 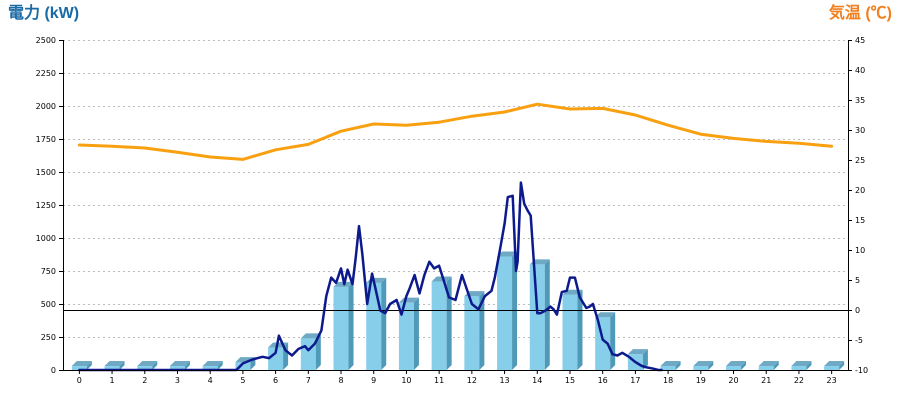 What do you see at coordinates (859, 340) in the screenshot?
I see `right-tick-label: -5` at bounding box center [859, 340].